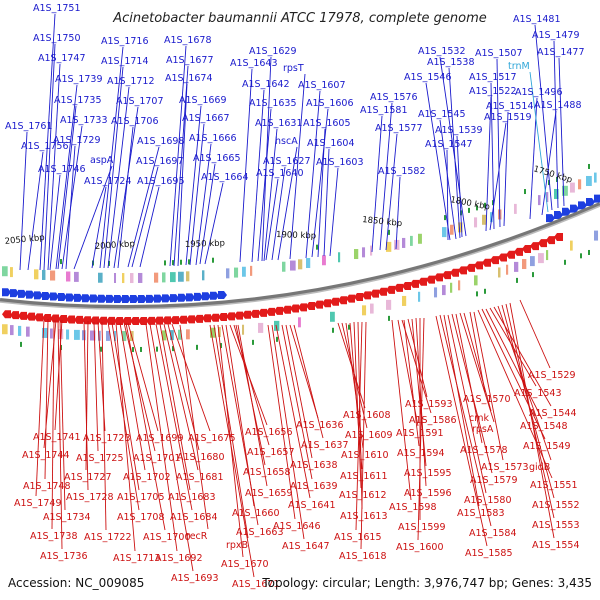 Image resolution: width=600 pixels, height=600 pixels. I want to click on gene-label: A1S_1606, so click(330, 103).